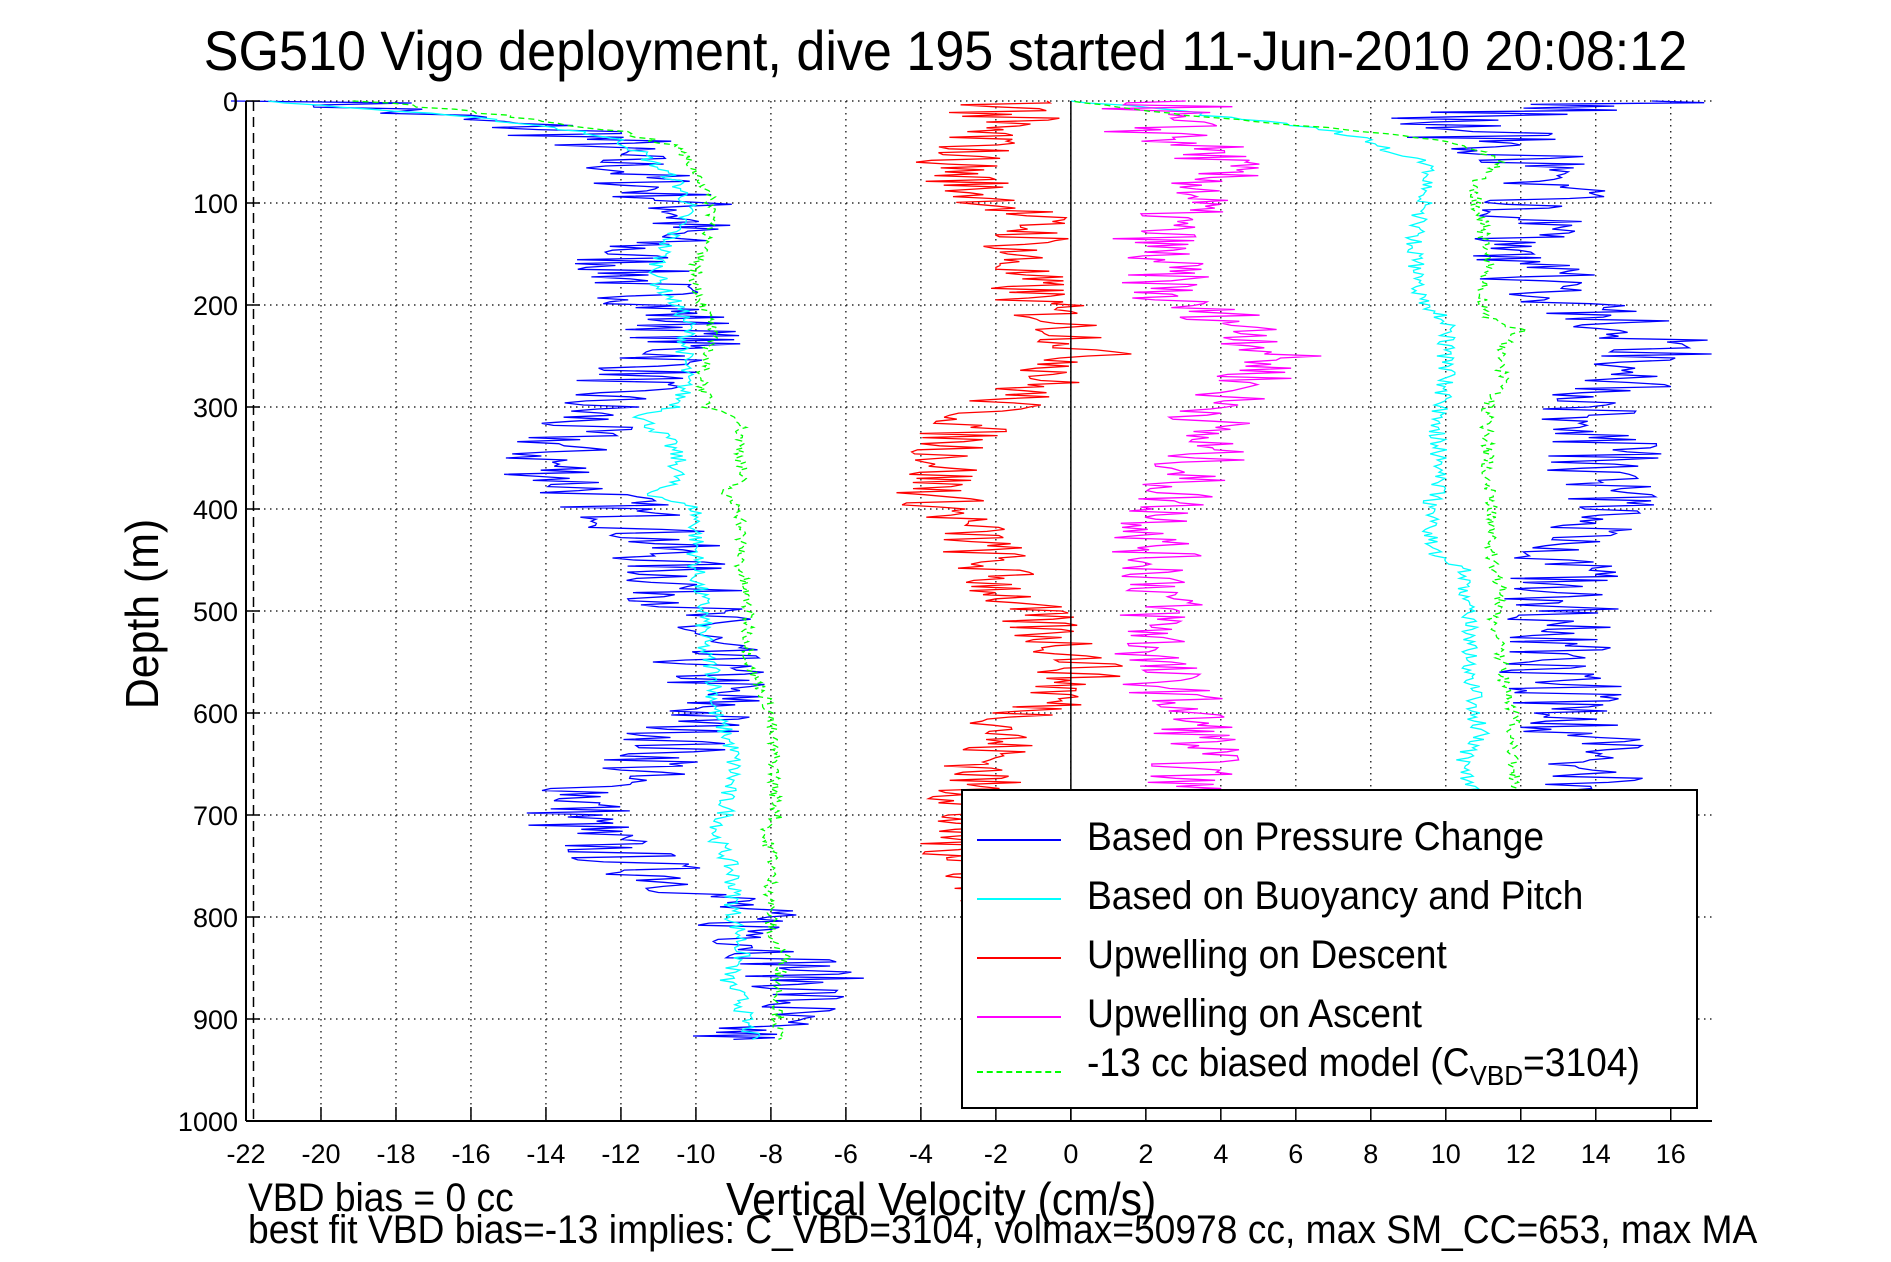  What do you see at coordinates (1496, 1075) in the screenshot?
I see `legend-label-subscript: VBD` at bounding box center [1496, 1075].